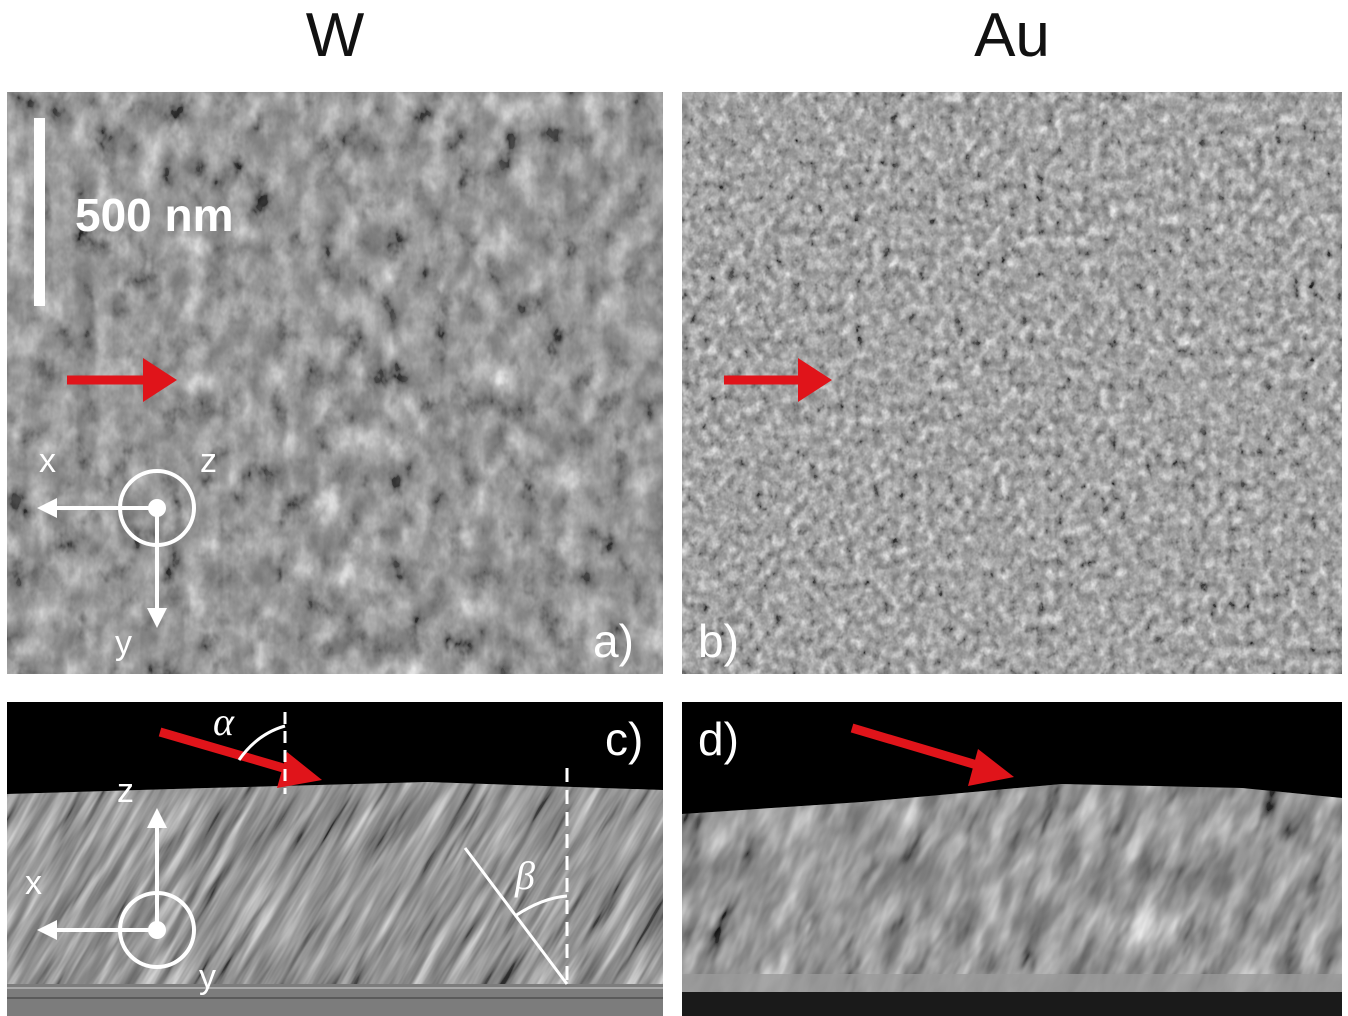 The height and width of the screenshot is (1016, 1348). What do you see at coordinates (208, 461) in the screenshot?
I see `axis-z-label-a: z` at bounding box center [208, 461].